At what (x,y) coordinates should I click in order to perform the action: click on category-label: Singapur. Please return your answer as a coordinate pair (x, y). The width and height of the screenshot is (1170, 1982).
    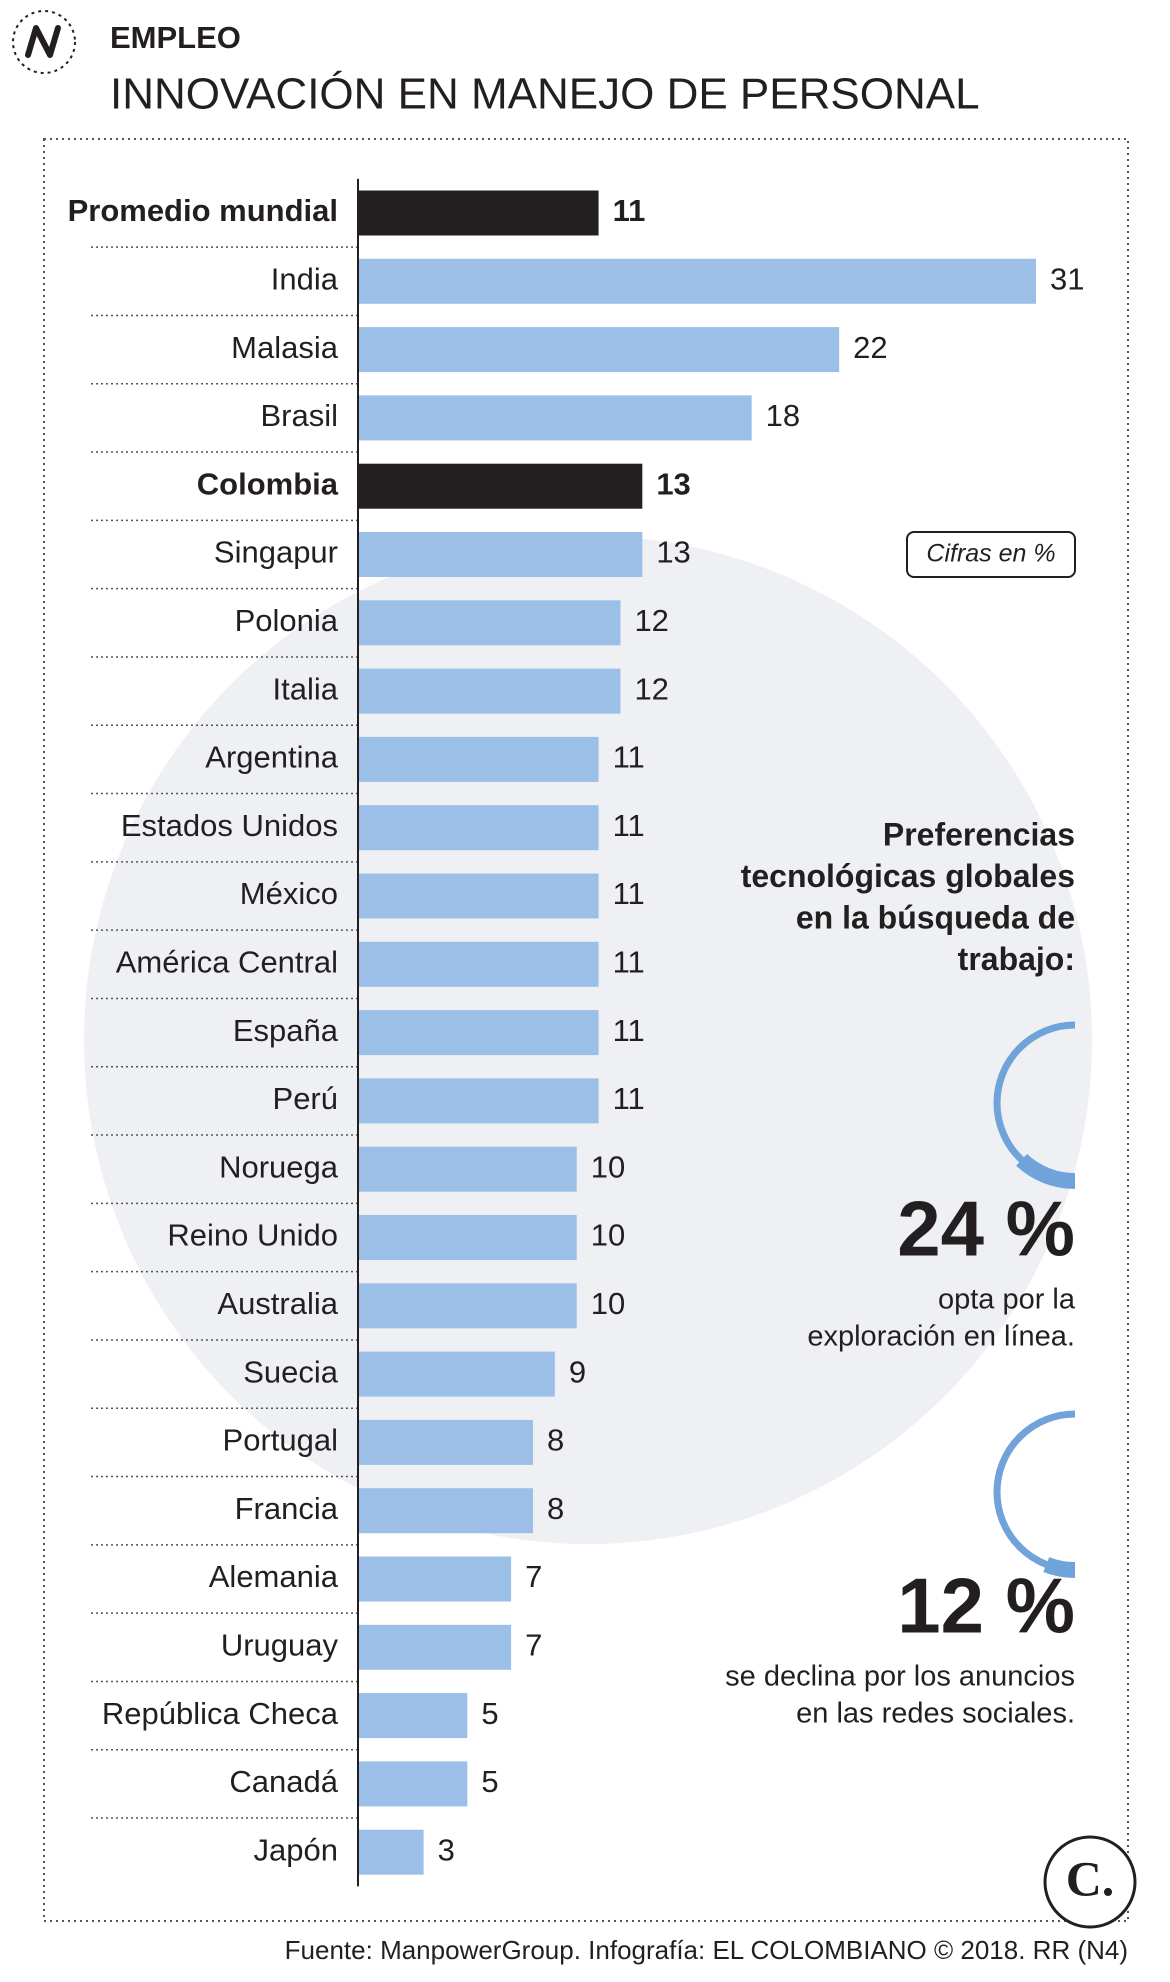
    Looking at the image, I should click on (276, 552).